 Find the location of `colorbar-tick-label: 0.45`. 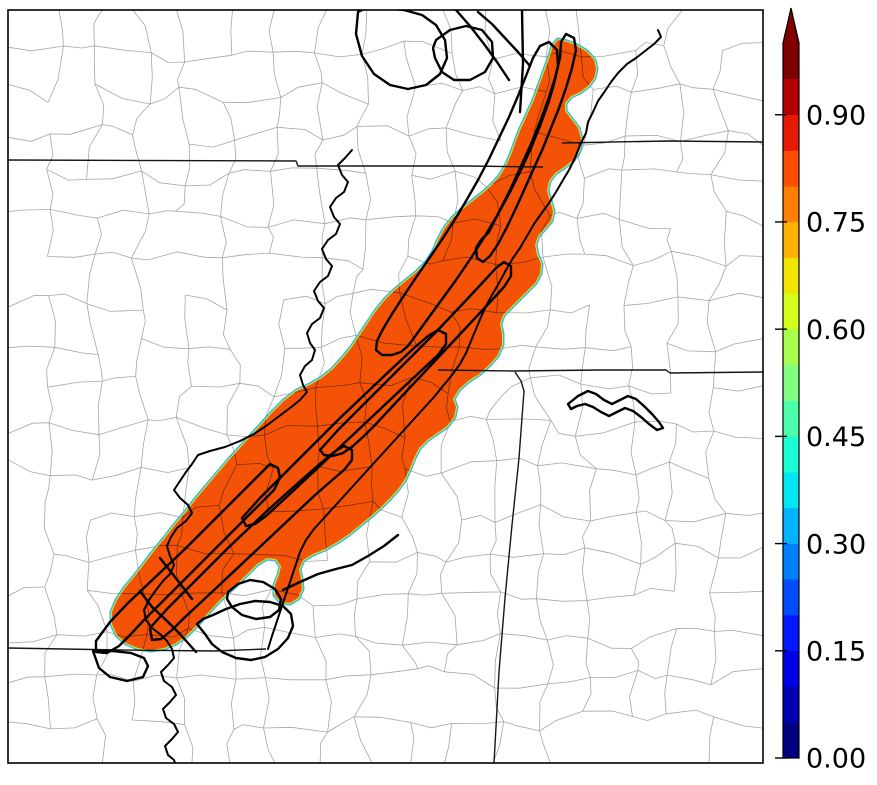

colorbar-tick-label: 0.45 is located at coordinates (836, 437).